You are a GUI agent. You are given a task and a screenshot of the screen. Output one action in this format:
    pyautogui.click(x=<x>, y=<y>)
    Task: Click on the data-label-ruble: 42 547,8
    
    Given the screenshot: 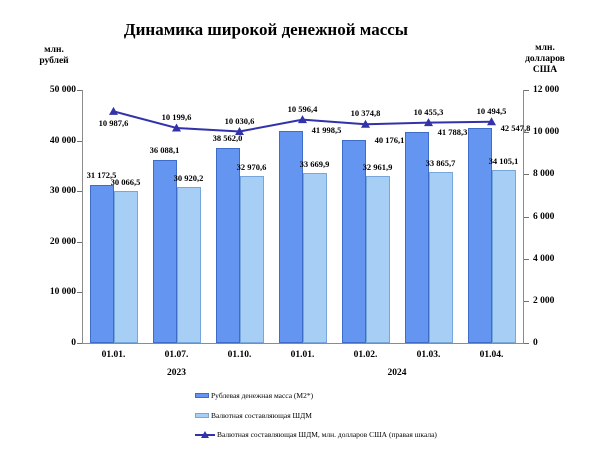 What is the action you would take?
    pyautogui.click(x=515, y=127)
    